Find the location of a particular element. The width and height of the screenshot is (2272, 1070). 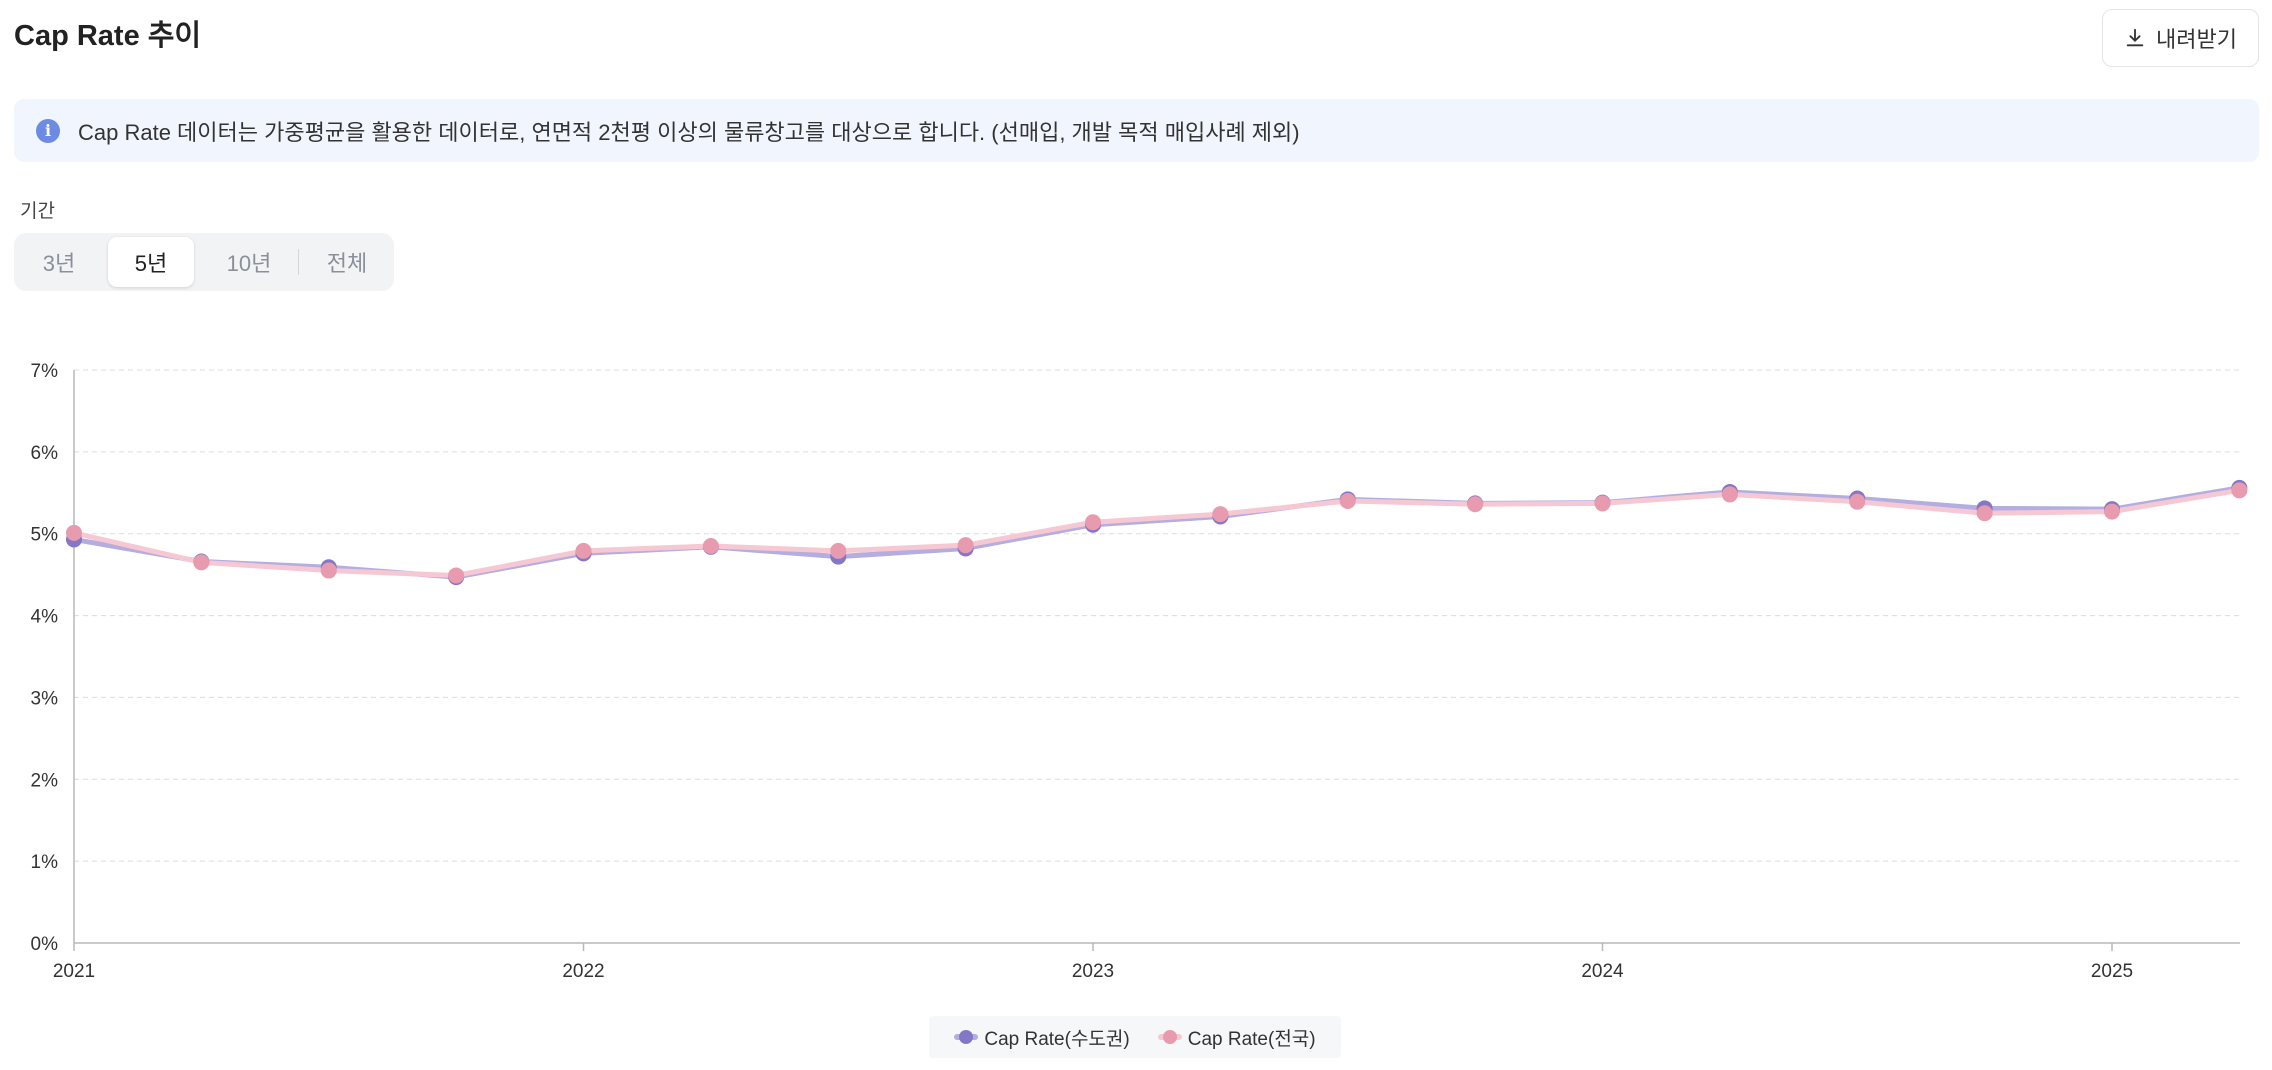

y-tick-label: 6% is located at coordinates (45, 453).